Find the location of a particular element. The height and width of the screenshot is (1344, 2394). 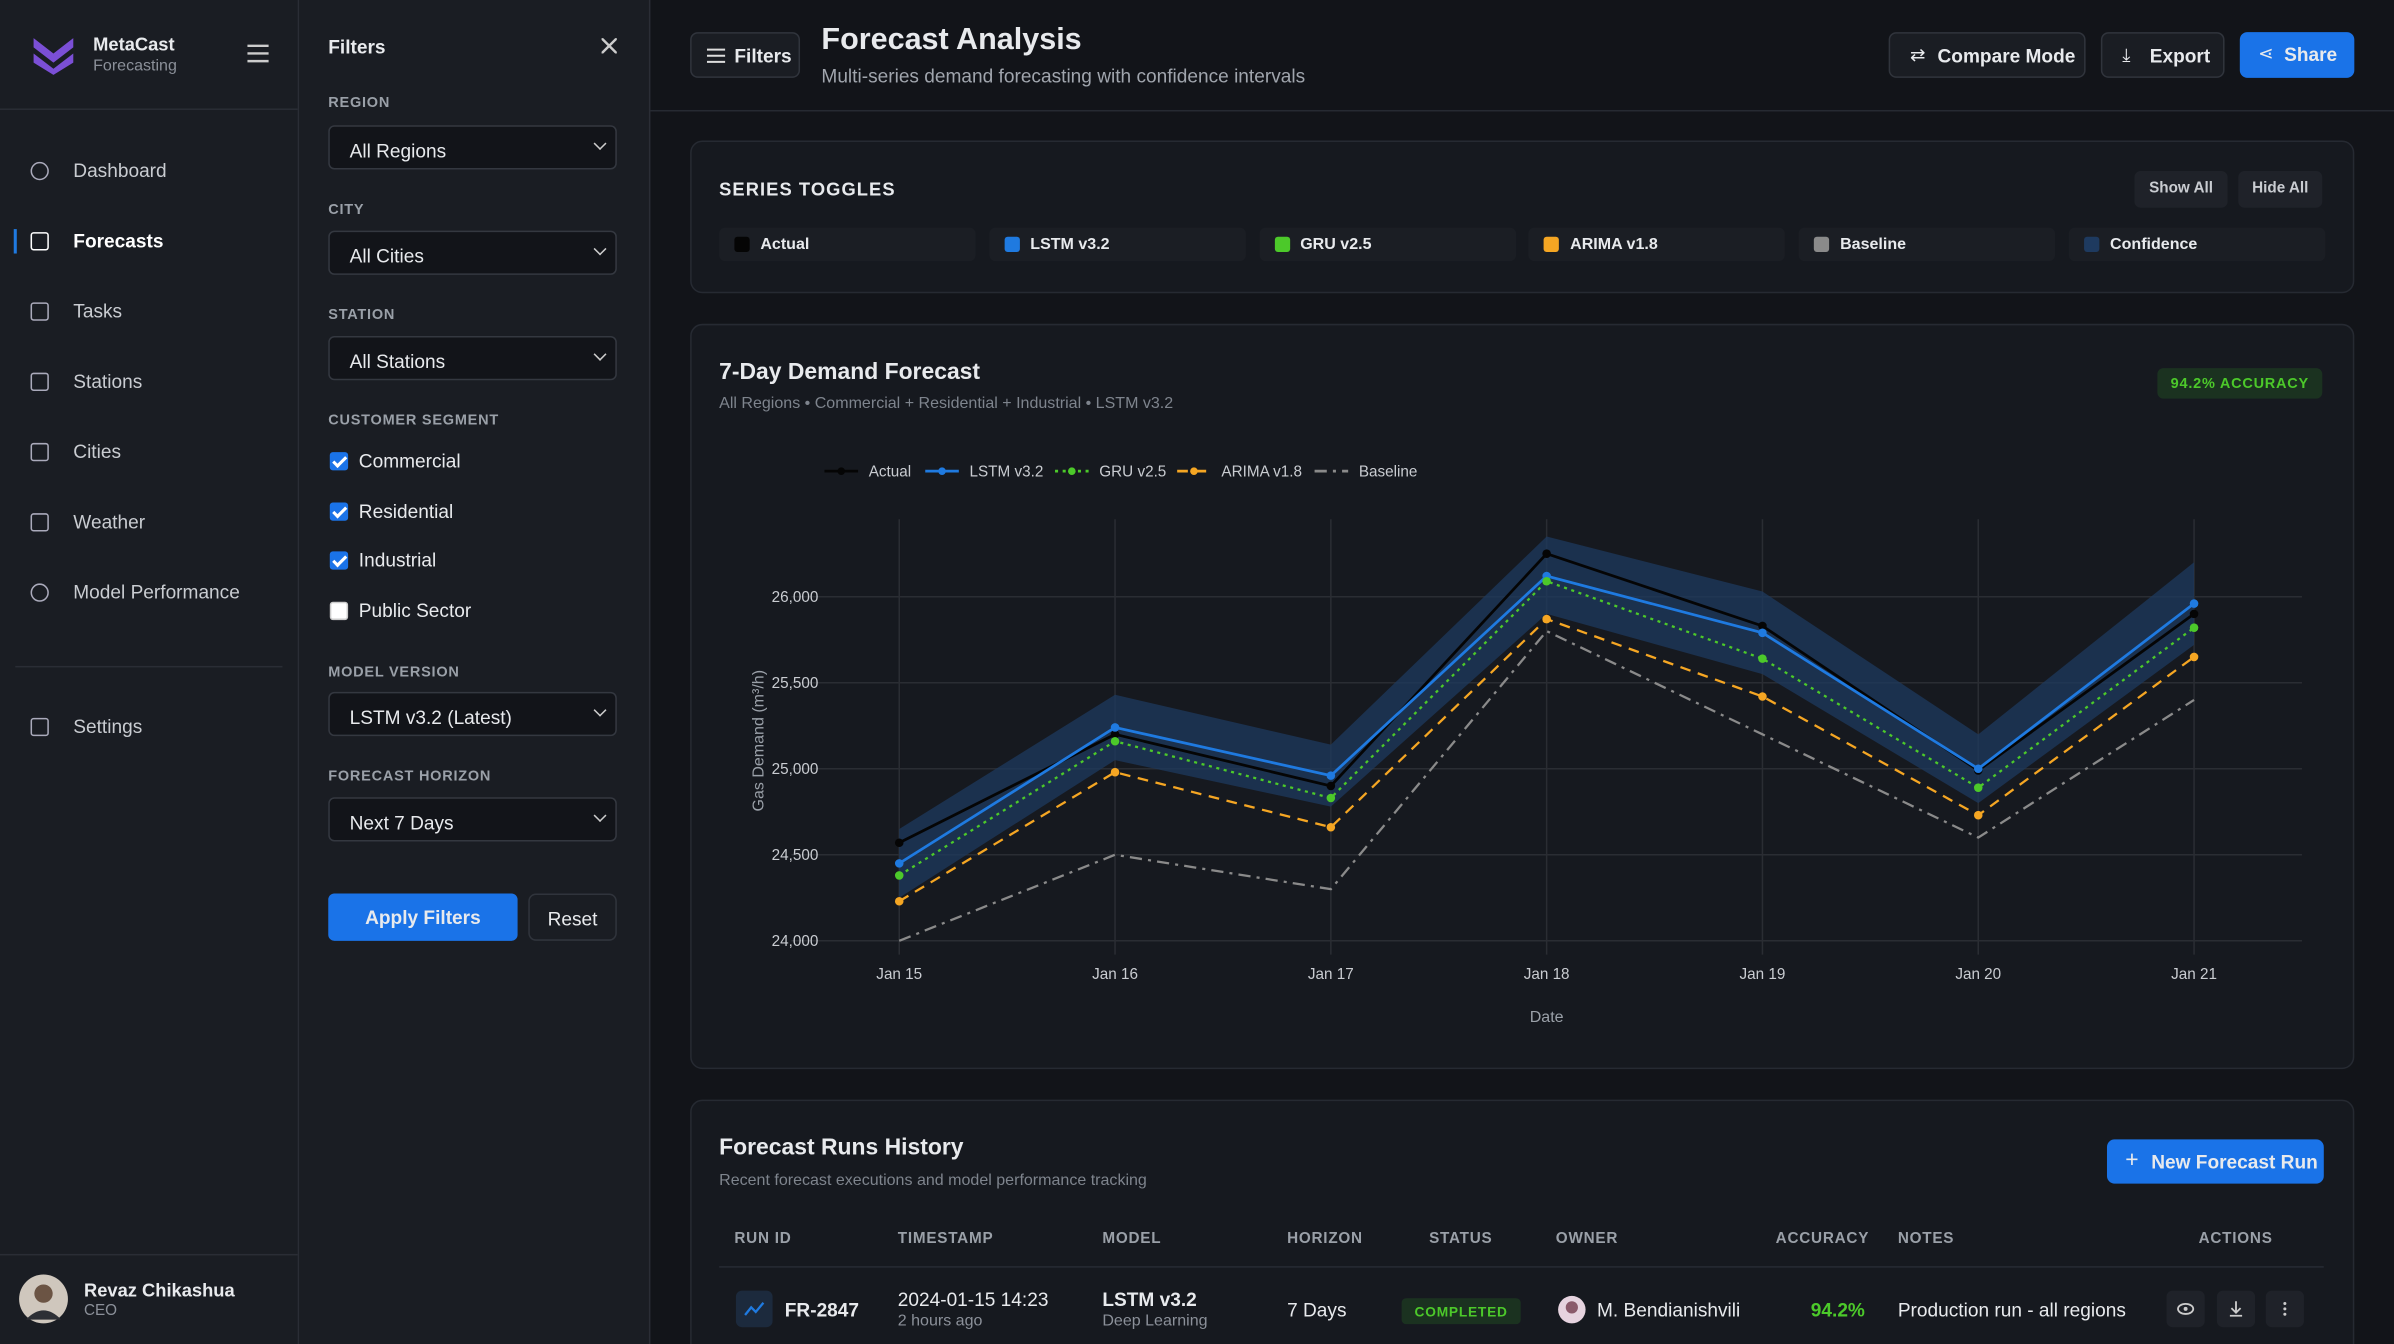

apply-button: Apply Filters is located at coordinates (423, 917).